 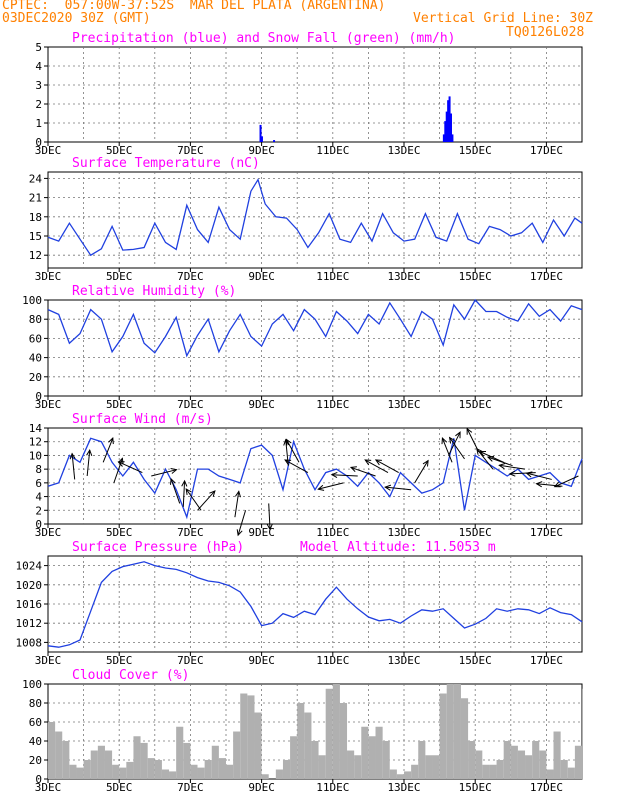 What do you see at coordinates (403, 276) in the screenshot?
I see `x-tick-label: 13DEC` at bounding box center [403, 276].